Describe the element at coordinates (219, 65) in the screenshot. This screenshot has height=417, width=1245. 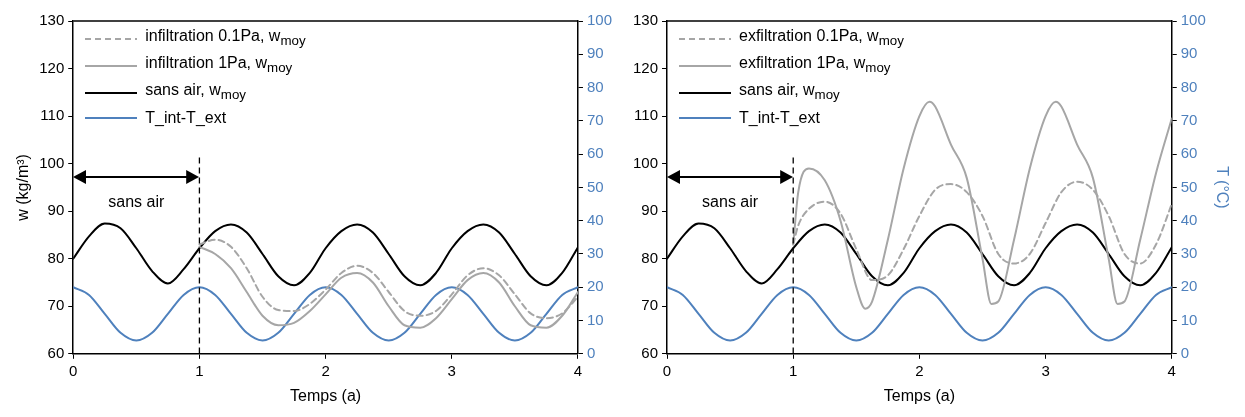
I see `legend-label: infiltration 1Pa, w$_{moy}$` at that location.